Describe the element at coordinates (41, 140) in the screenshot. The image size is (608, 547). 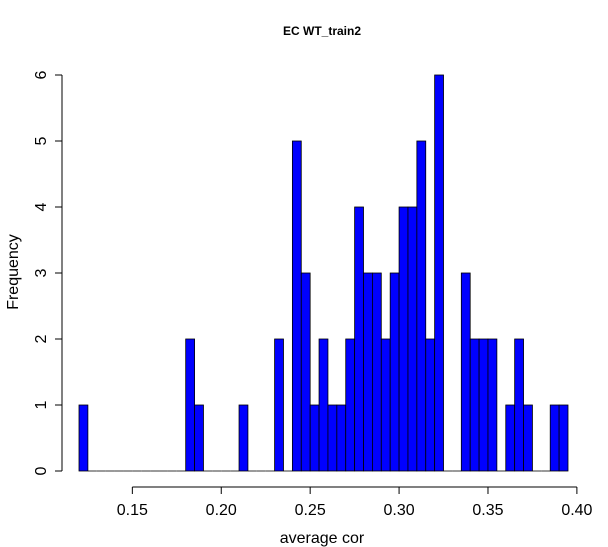
I see `y-tick-label: 5` at that location.